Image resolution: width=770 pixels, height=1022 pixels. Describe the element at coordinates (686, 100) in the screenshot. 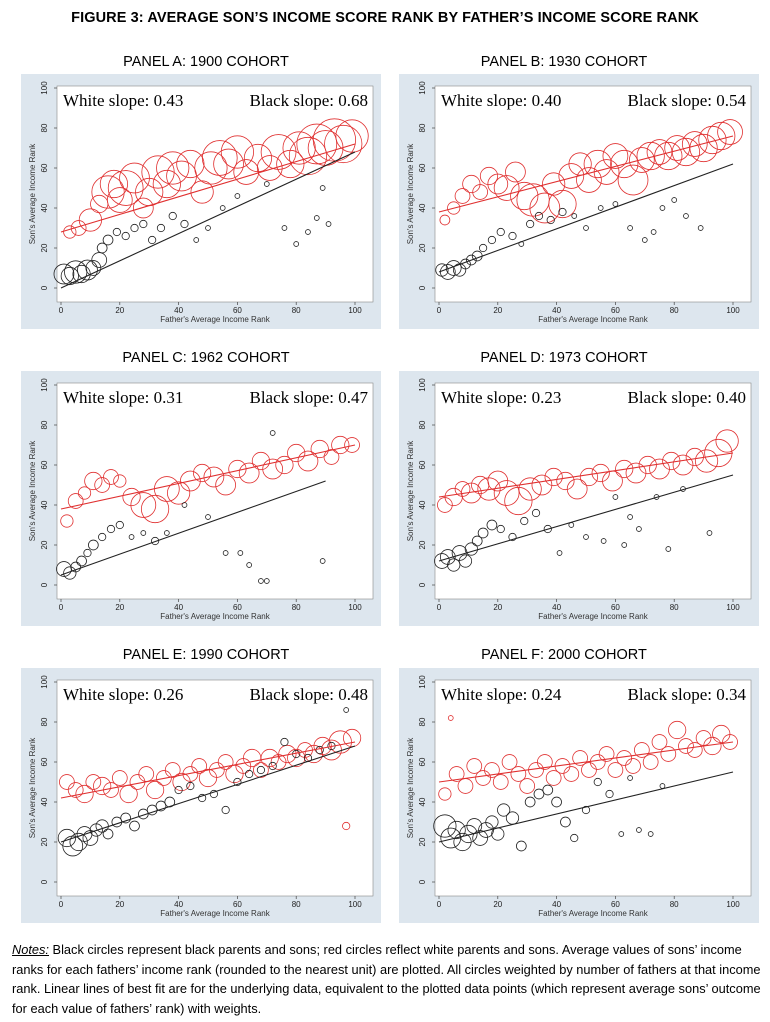

I see `black-slope-label: Black slope: 0.54` at that location.